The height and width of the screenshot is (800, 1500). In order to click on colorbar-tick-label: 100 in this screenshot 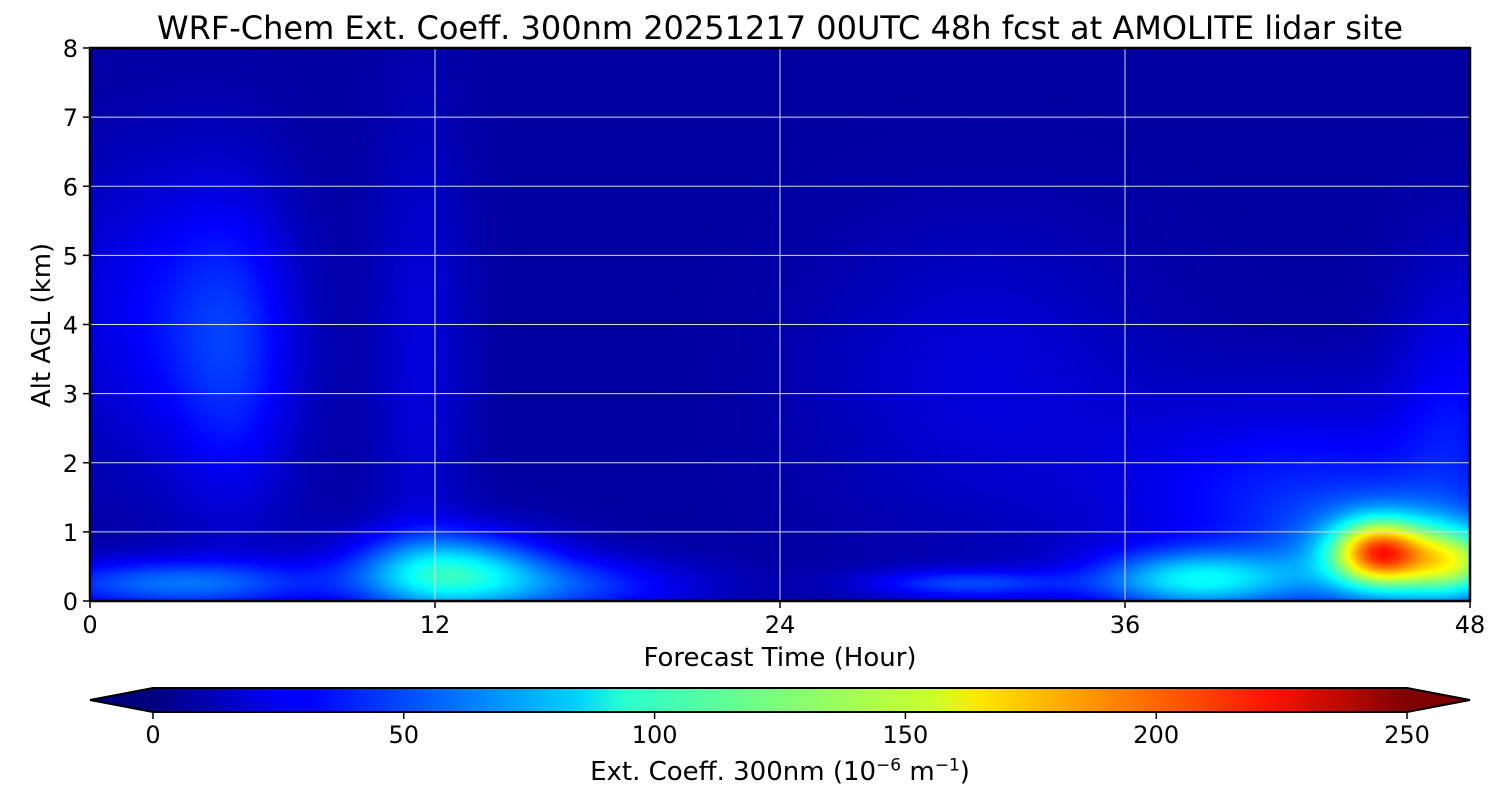, I will do `click(655, 735)`.